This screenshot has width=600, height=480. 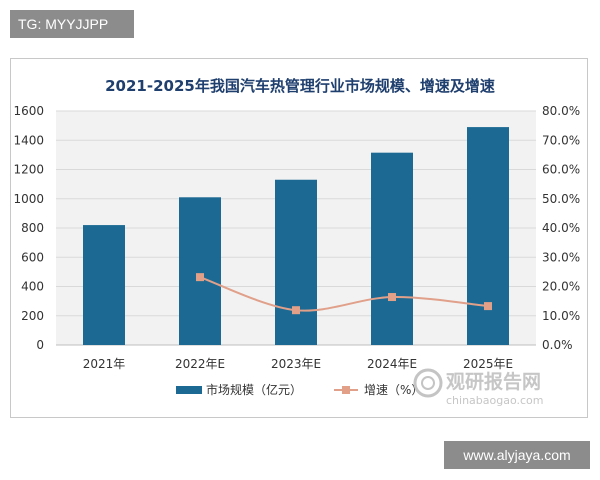 What do you see at coordinates (104, 364) in the screenshot?
I see `x-tick-label: 2021年` at bounding box center [104, 364].